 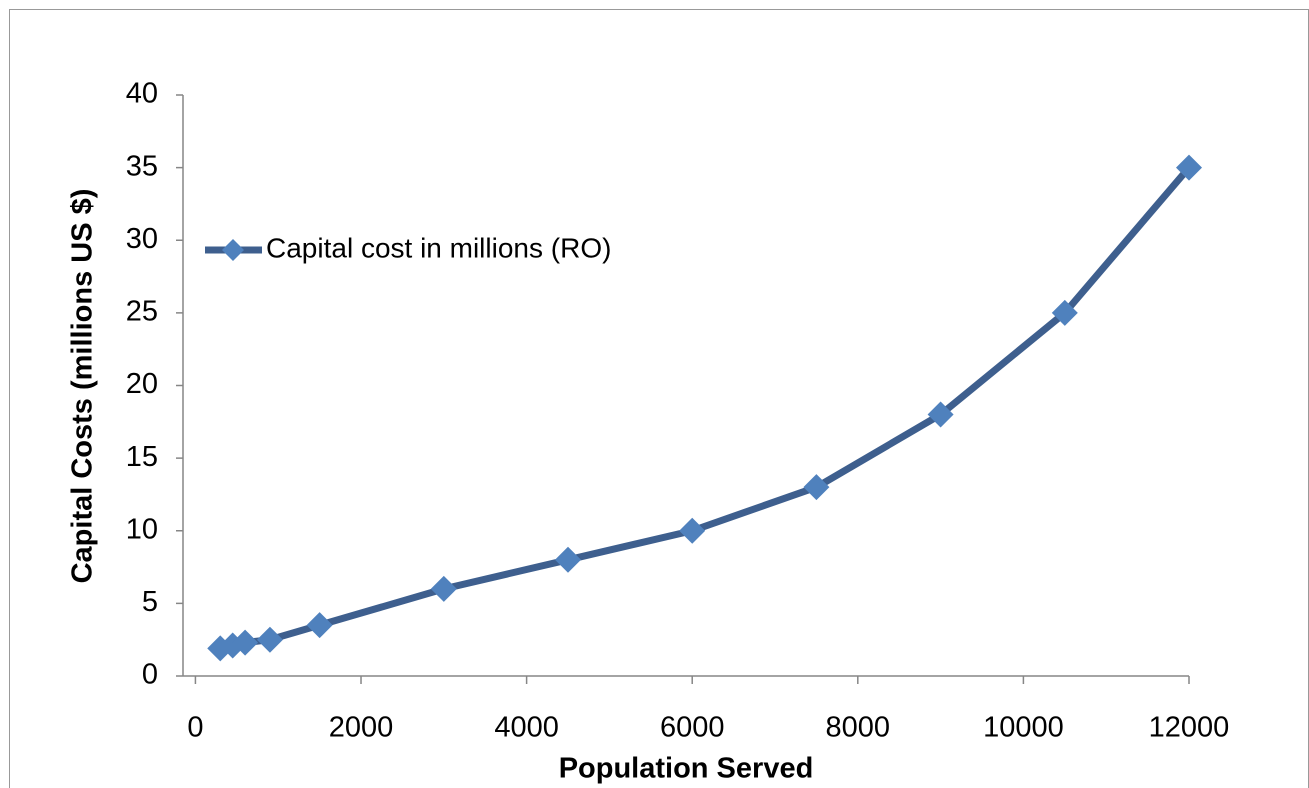 What do you see at coordinates (438, 247) in the screenshot?
I see `legend-label: Capital cost in millions (RO)` at bounding box center [438, 247].